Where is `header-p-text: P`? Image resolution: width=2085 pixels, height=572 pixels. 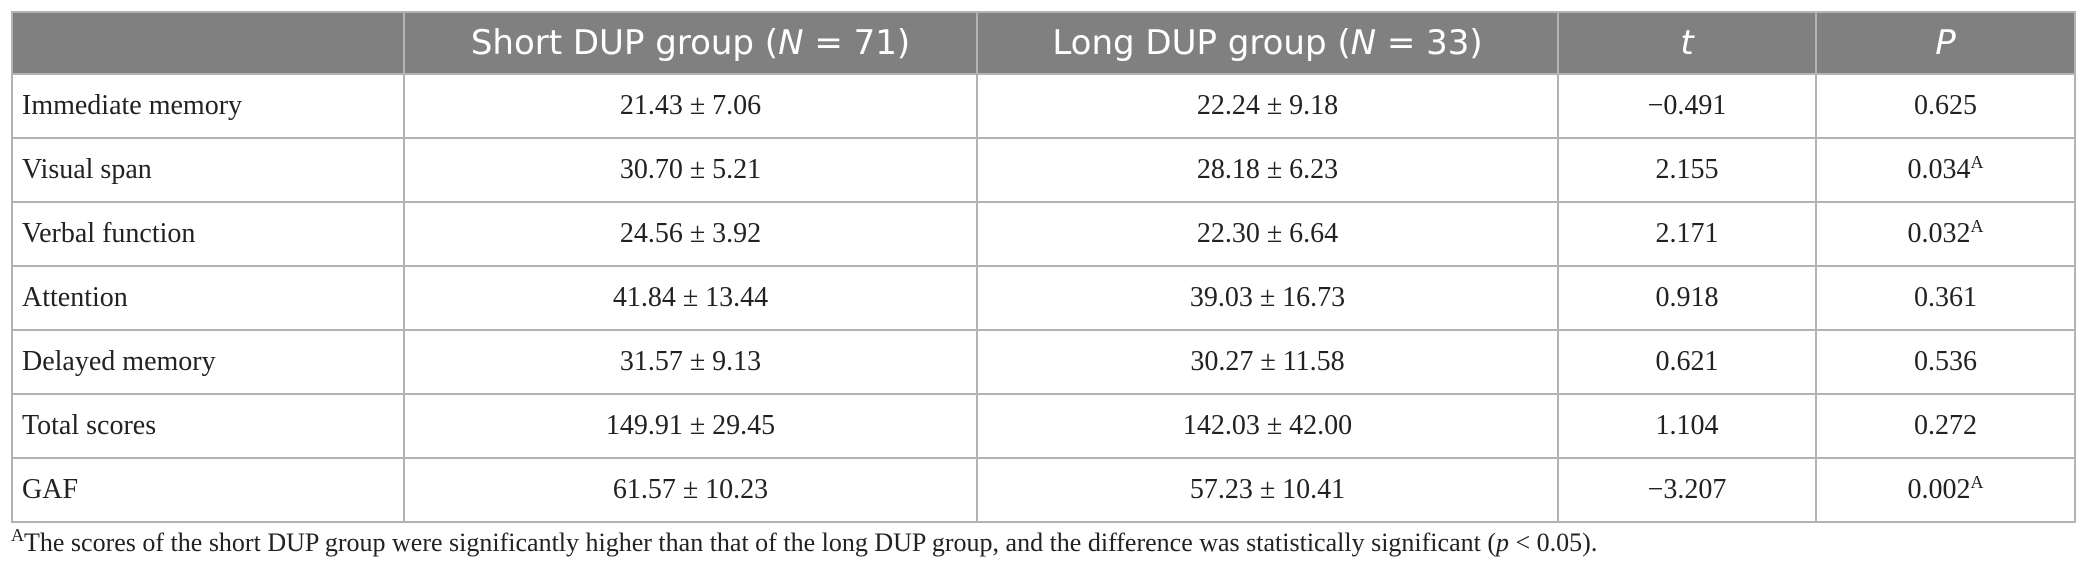 header-p-text: P is located at coordinates (1945, 43).